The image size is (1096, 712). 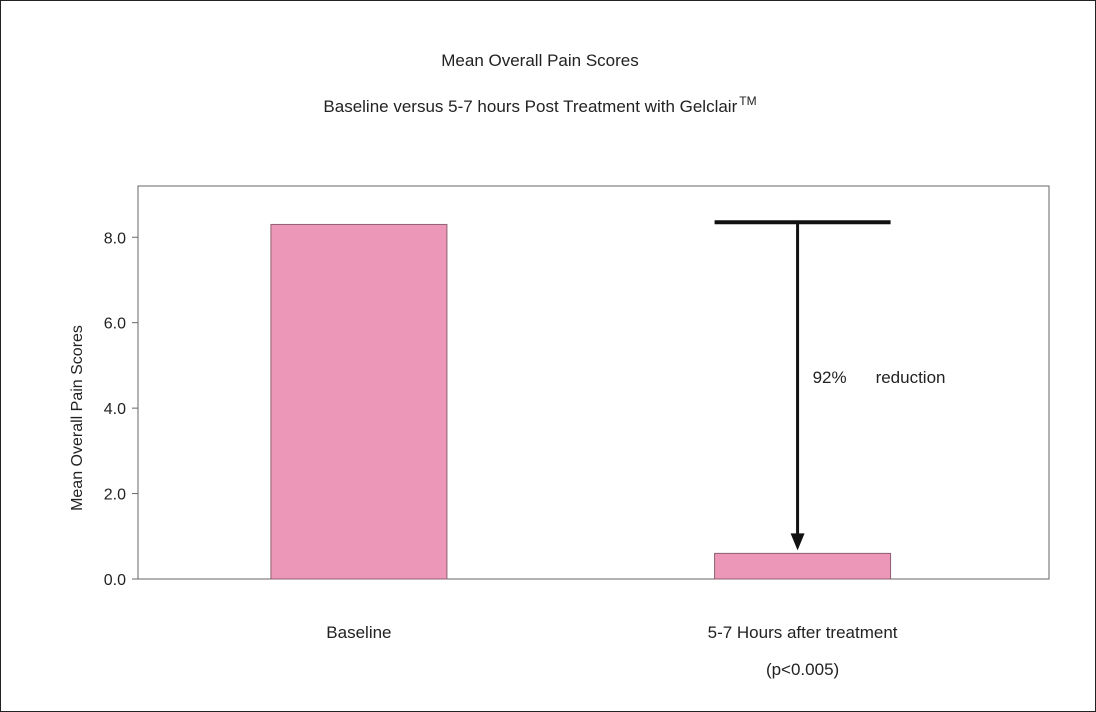 What do you see at coordinates (115, 495) in the screenshot?
I see `y-tick-label: 2.0` at bounding box center [115, 495].